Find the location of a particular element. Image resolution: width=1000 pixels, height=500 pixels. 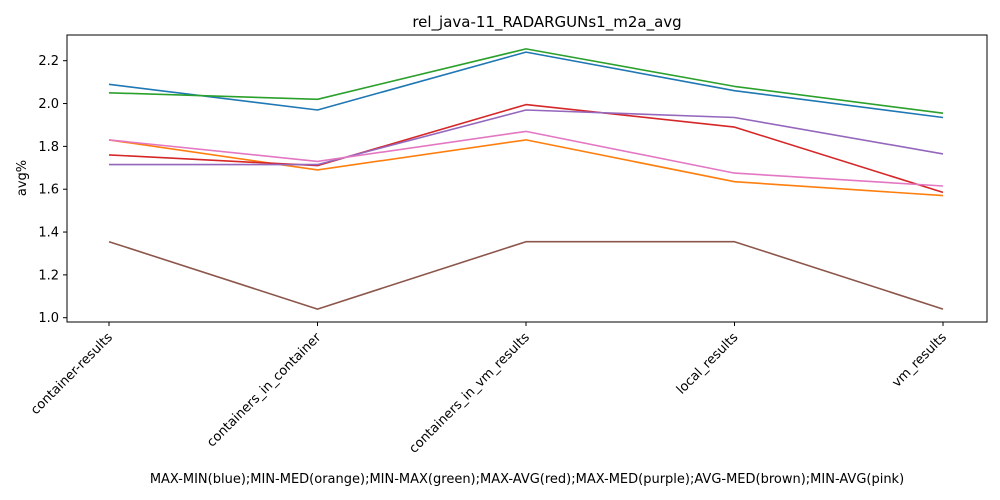

y-tick-label: 2.2 is located at coordinates (48, 61).